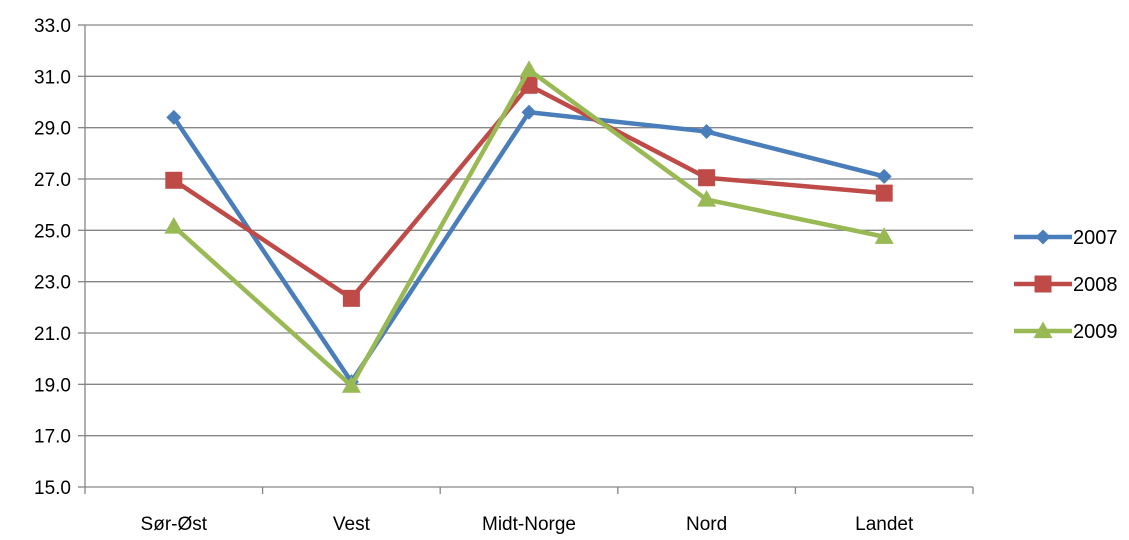 The height and width of the screenshot is (540, 1129). I want to click on legend-label: 2007, so click(1095, 238).